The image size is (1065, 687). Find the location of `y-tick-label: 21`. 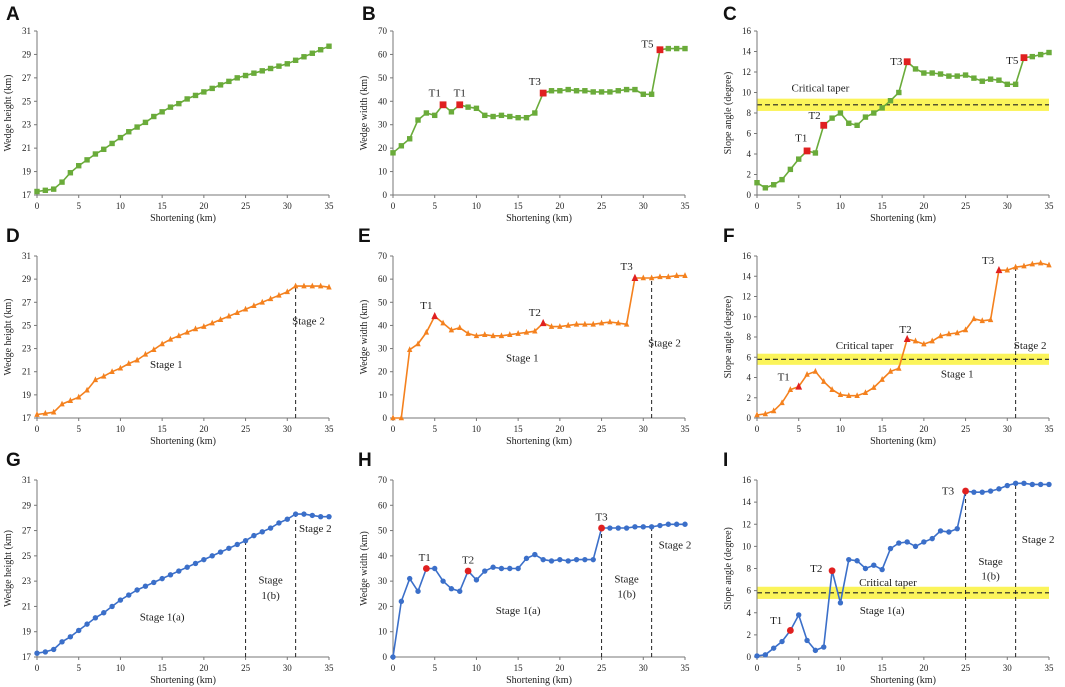

y-tick-label: 21 is located at coordinates (26, 372).